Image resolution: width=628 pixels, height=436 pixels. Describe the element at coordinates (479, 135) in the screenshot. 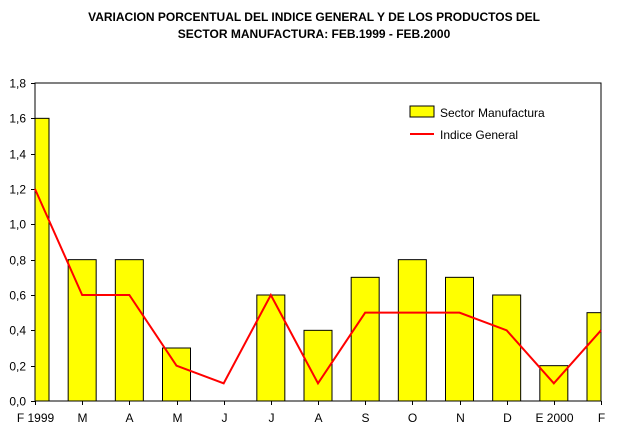

I see `legend-label: Indice General` at that location.